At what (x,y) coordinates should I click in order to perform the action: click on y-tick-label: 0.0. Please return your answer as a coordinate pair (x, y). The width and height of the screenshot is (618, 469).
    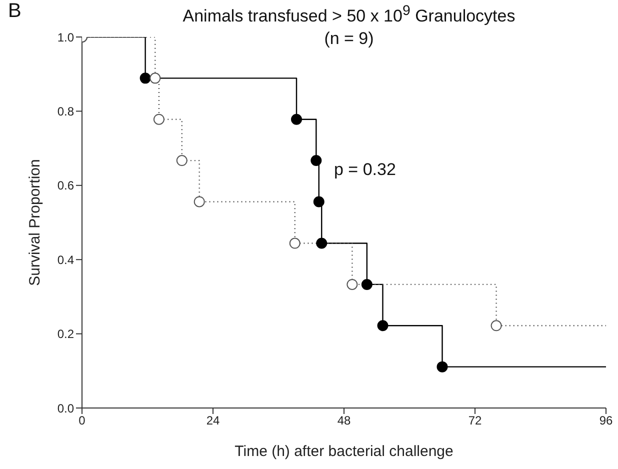
    Looking at the image, I should click on (65, 408).